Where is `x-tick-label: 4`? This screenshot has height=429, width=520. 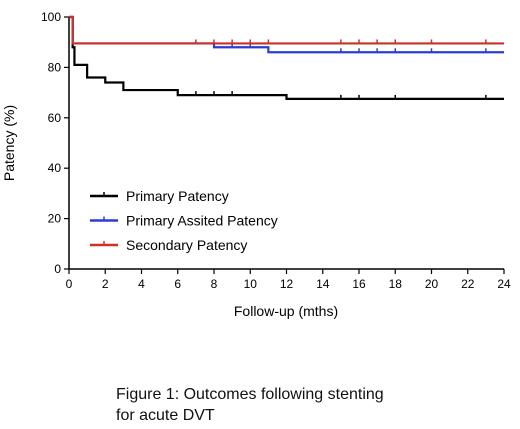 x-tick-label: 4 is located at coordinates (141, 284).